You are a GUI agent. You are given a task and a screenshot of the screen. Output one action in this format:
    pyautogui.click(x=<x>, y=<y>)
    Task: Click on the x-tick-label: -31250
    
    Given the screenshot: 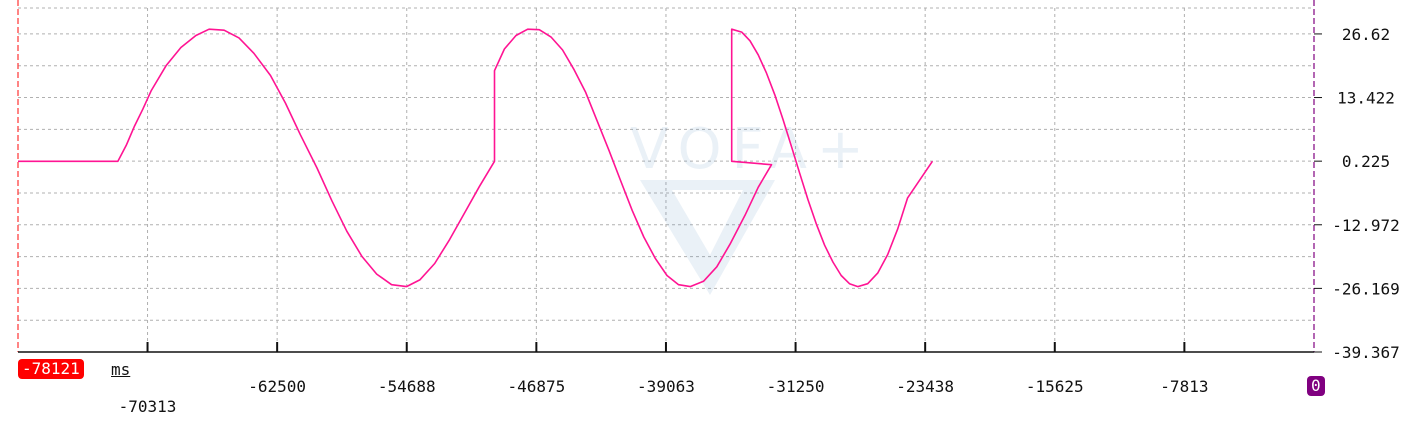 What is the action you would take?
    pyautogui.click(x=796, y=386)
    